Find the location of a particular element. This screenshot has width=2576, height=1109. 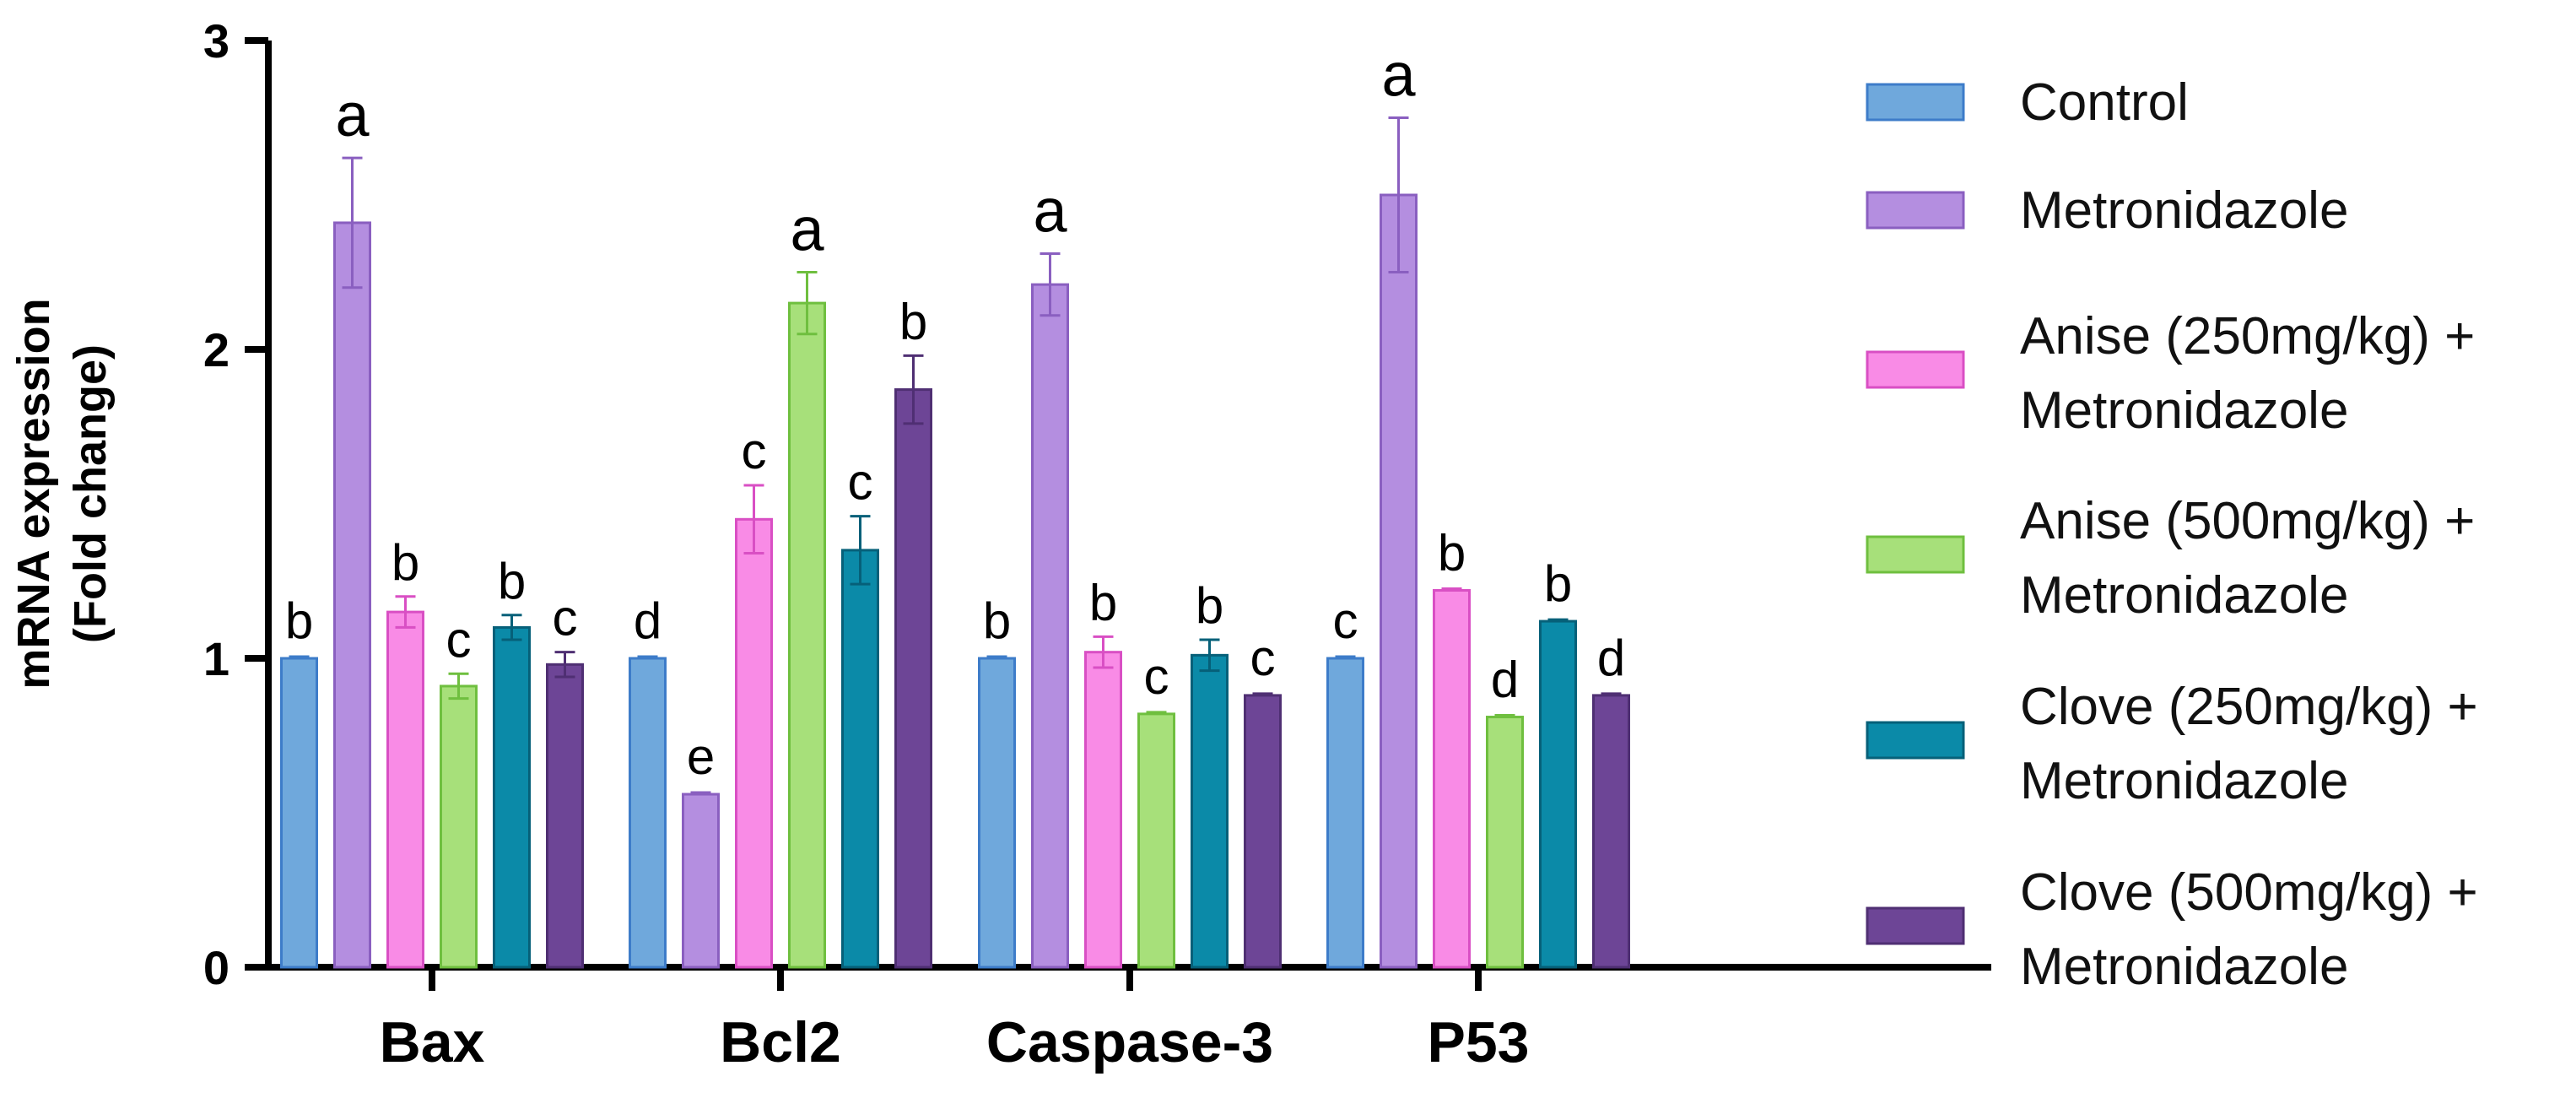

x-category-label-bcl2: Bcl2 is located at coordinates (780, 1042).